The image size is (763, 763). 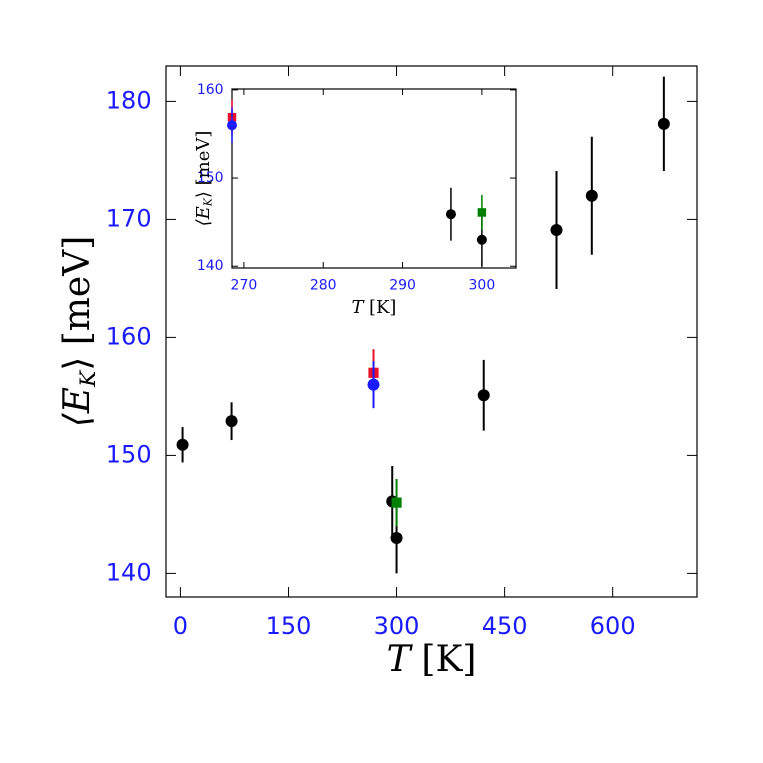 What do you see at coordinates (374, 178) in the screenshot?
I see `inset-background` at bounding box center [374, 178].